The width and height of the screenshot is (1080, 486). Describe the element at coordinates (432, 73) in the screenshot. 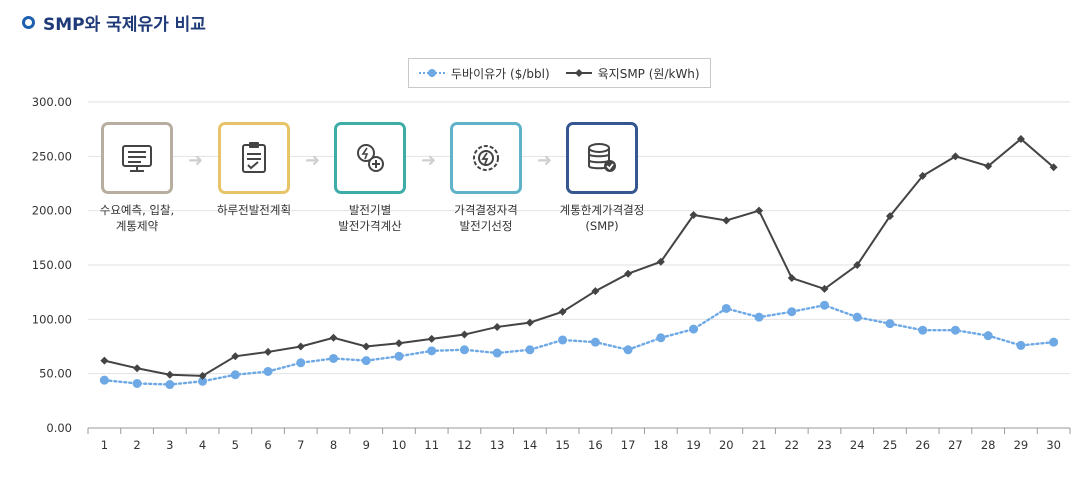

I see `dotted-line-marker-icon` at that location.